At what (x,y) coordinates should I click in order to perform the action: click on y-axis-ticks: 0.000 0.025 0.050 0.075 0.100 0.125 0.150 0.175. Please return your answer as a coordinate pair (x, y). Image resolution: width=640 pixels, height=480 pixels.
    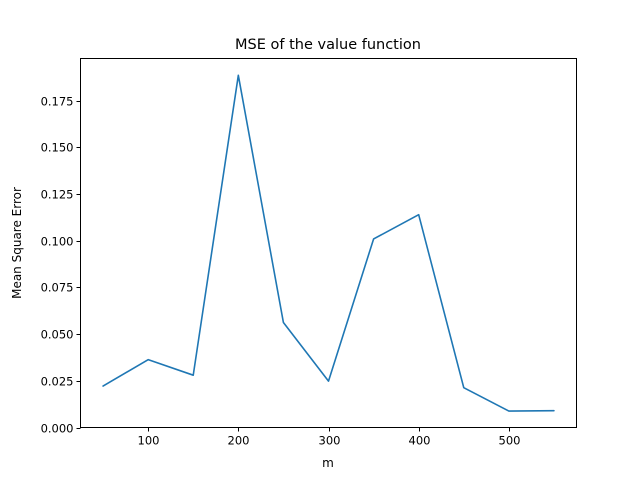
    Looking at the image, I should click on (61, 265).